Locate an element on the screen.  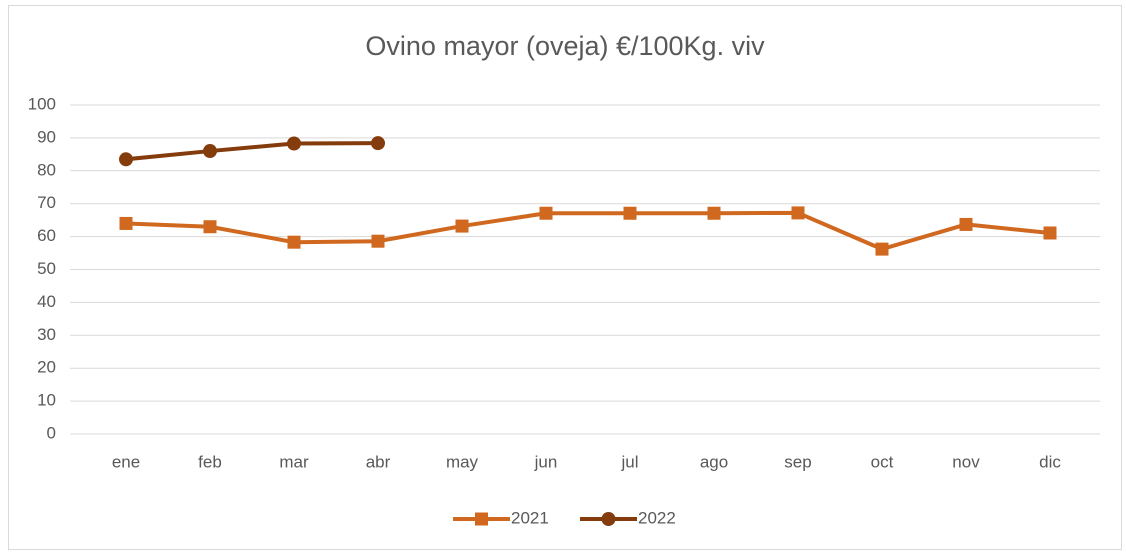
y-tick-label: 70 is located at coordinates (46, 202).